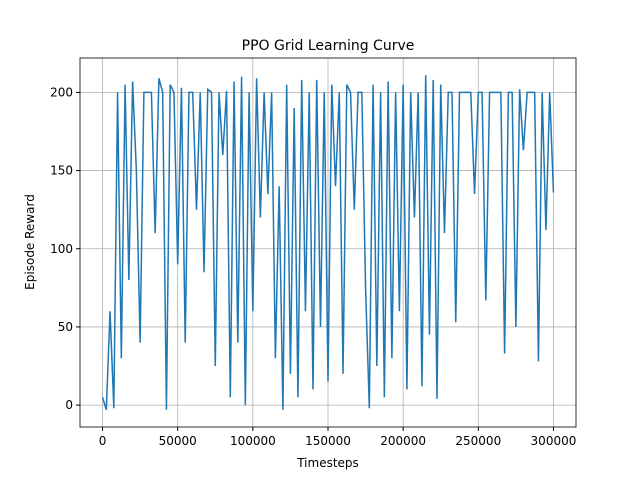 The image size is (640, 480). Describe the element at coordinates (178, 441) in the screenshot. I see `x-tick-label: 50000` at that location.